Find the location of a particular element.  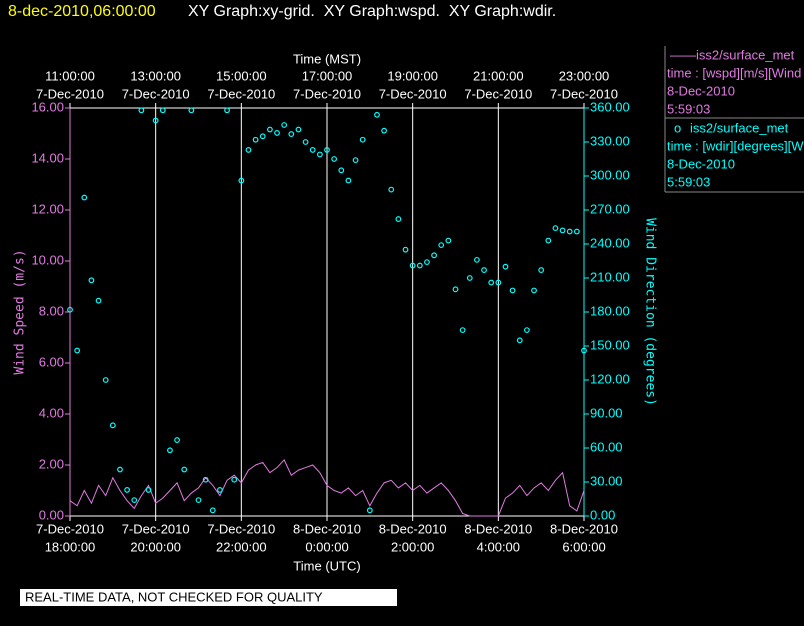

y2-tick-label: 90.00 is located at coordinates (606, 412).